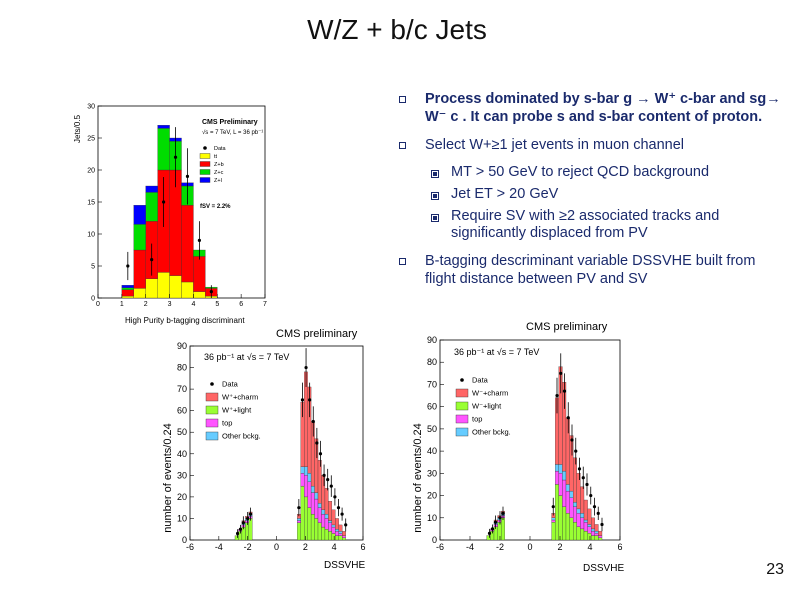 The image size is (794, 595). What do you see at coordinates (232, 132) in the screenshot?
I see `chart1-subtitle: √s = 7 TeV, L = 36 pb⁻¹` at bounding box center [232, 132].